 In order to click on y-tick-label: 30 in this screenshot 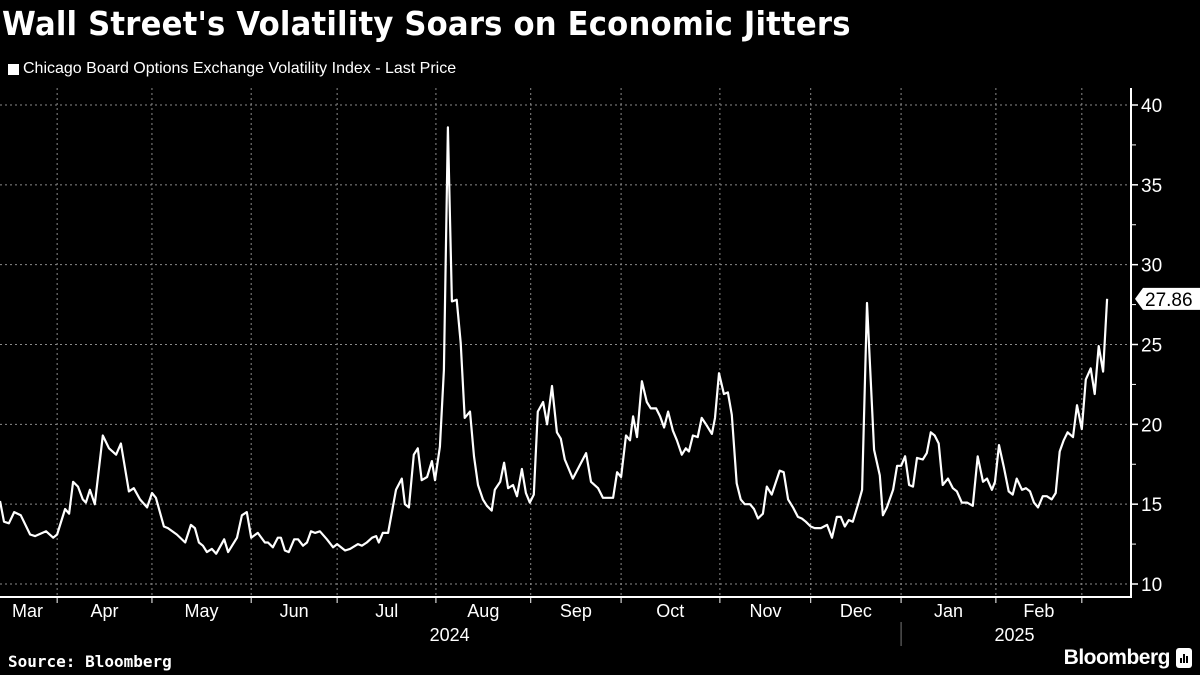, I will do `click(1151, 266)`.